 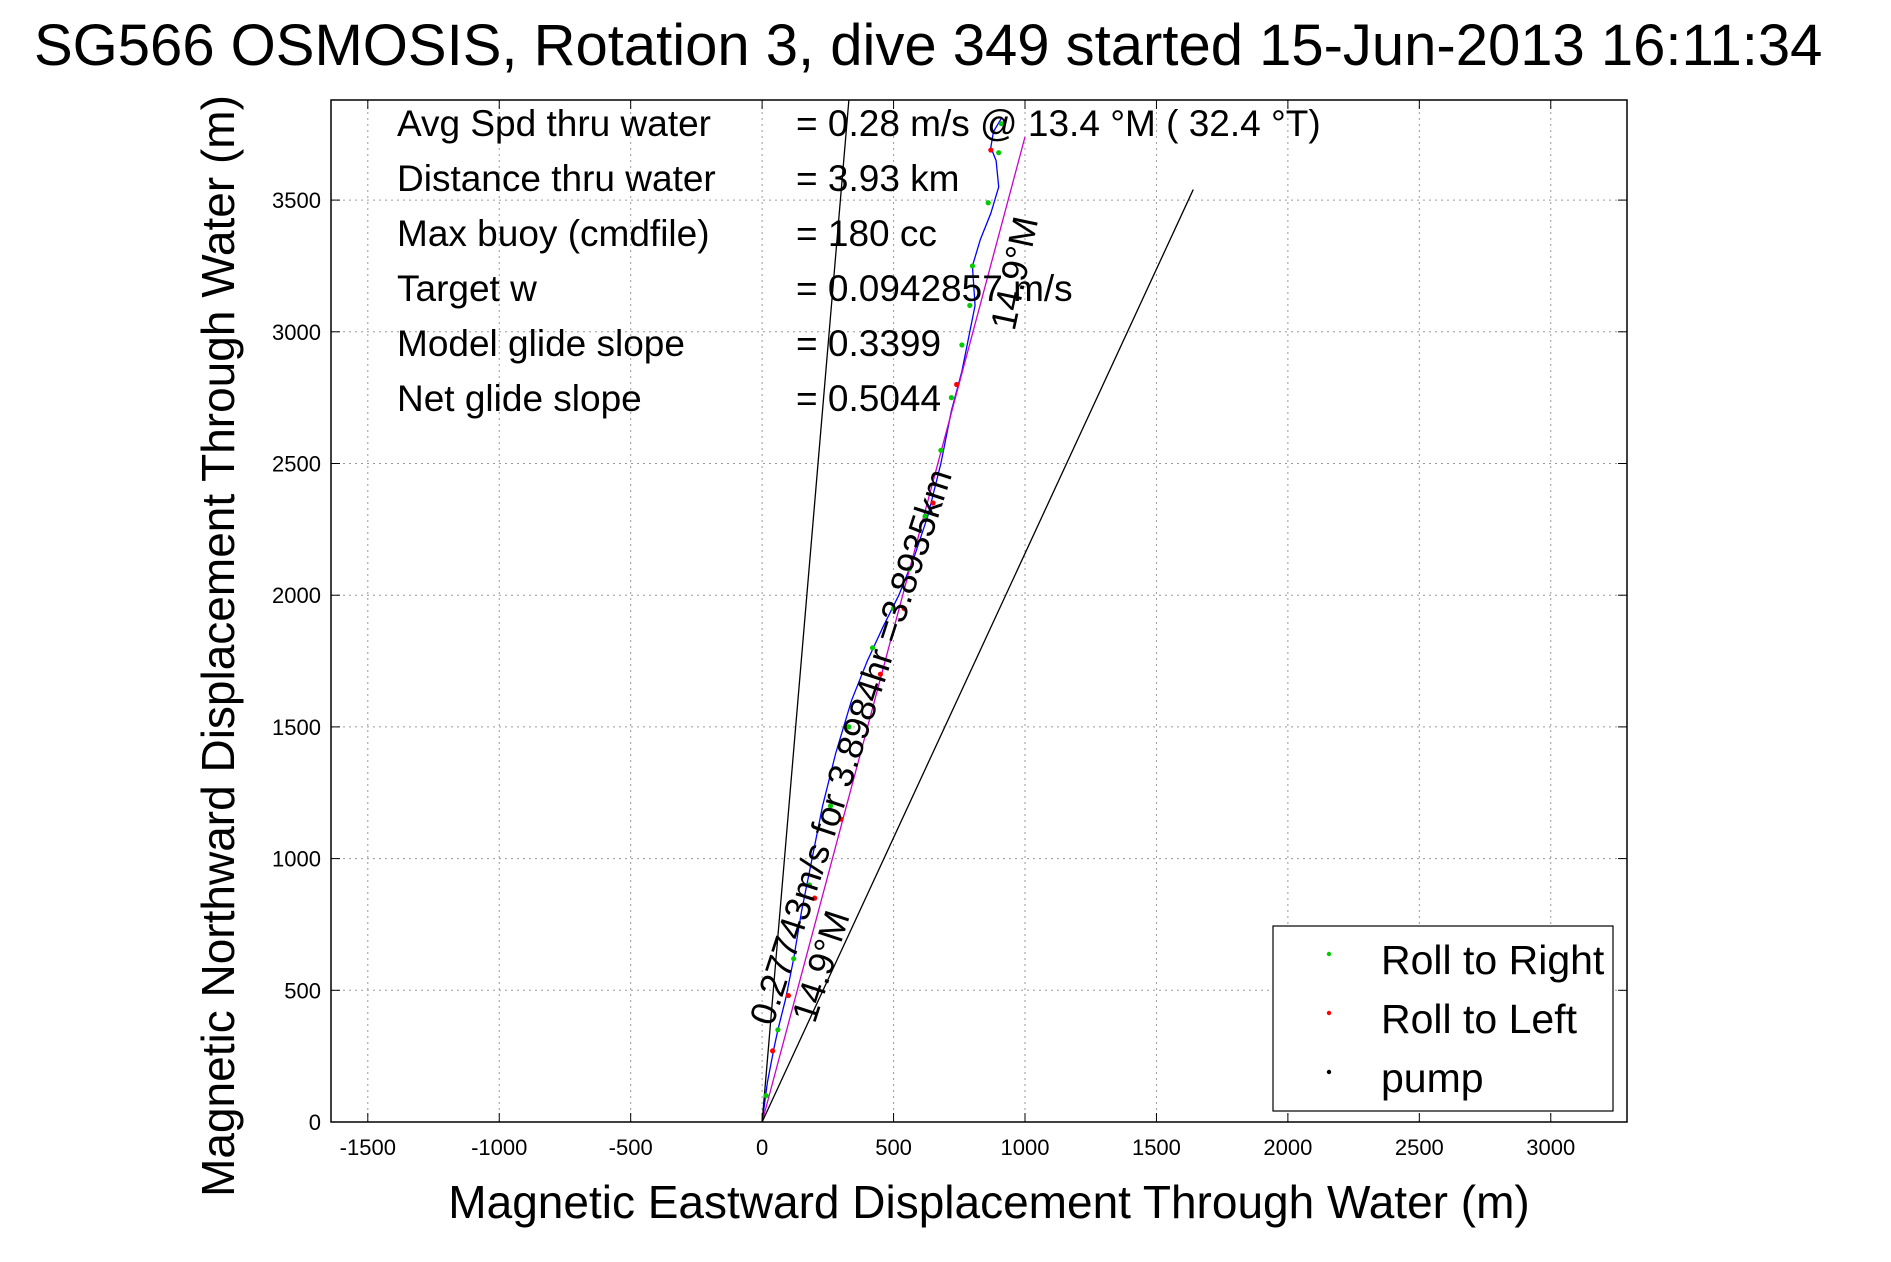 What do you see at coordinates (762, 1147) in the screenshot?
I see `x-tick-label: 0` at bounding box center [762, 1147].